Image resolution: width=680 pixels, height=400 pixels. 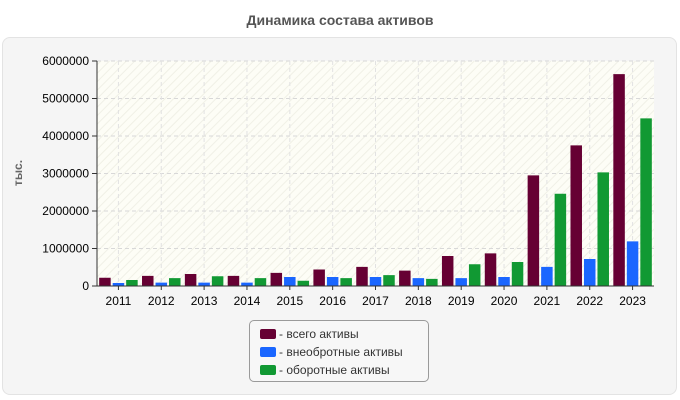 I want to click on bar-1-2019, so click(x=461, y=282).